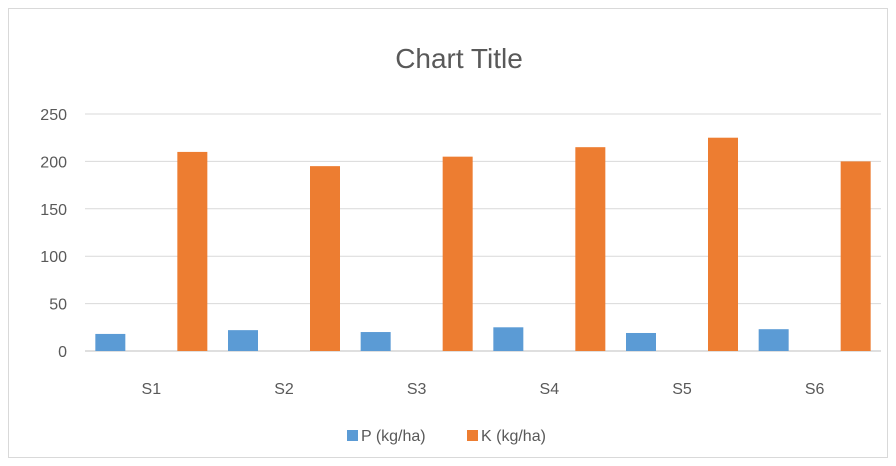 The image size is (896, 466). Describe the element at coordinates (58, 305) in the screenshot. I see `y-tick-label: 50` at that location.